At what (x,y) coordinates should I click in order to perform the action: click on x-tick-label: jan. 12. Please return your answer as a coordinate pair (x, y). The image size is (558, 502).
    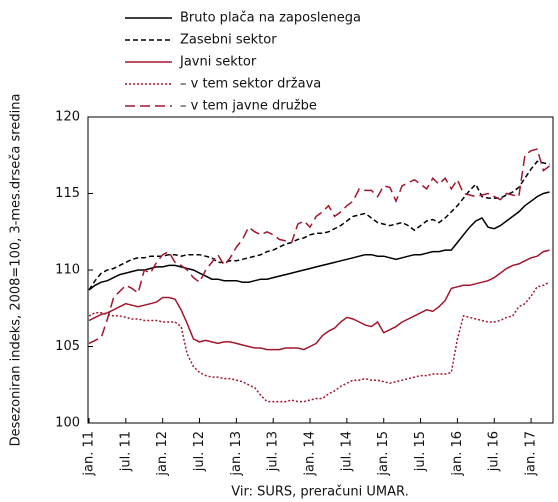
    Looking at the image, I should click on (162, 454).